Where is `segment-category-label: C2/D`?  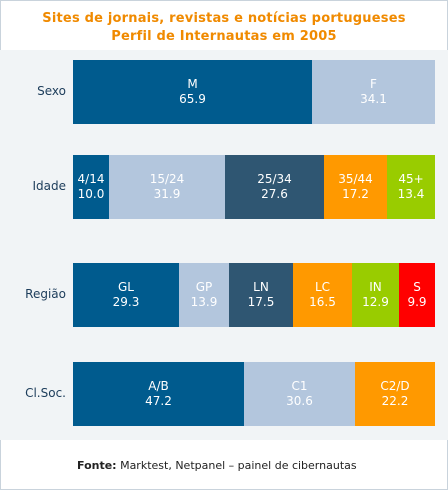
segment-category-label: C2/D is located at coordinates (395, 386).